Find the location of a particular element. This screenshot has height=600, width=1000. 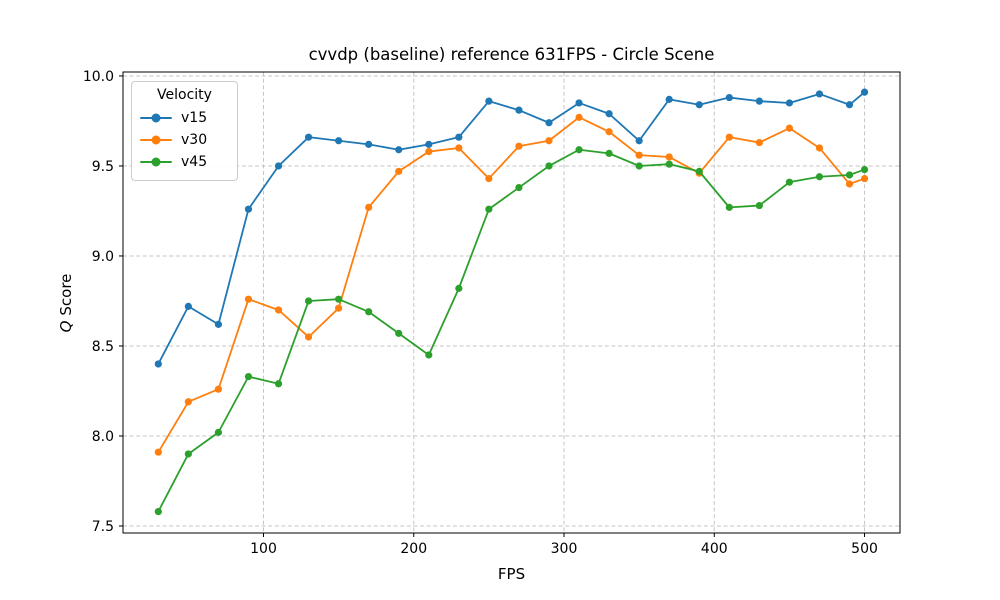

y-axis-label: Q Score is located at coordinates (66, 303).